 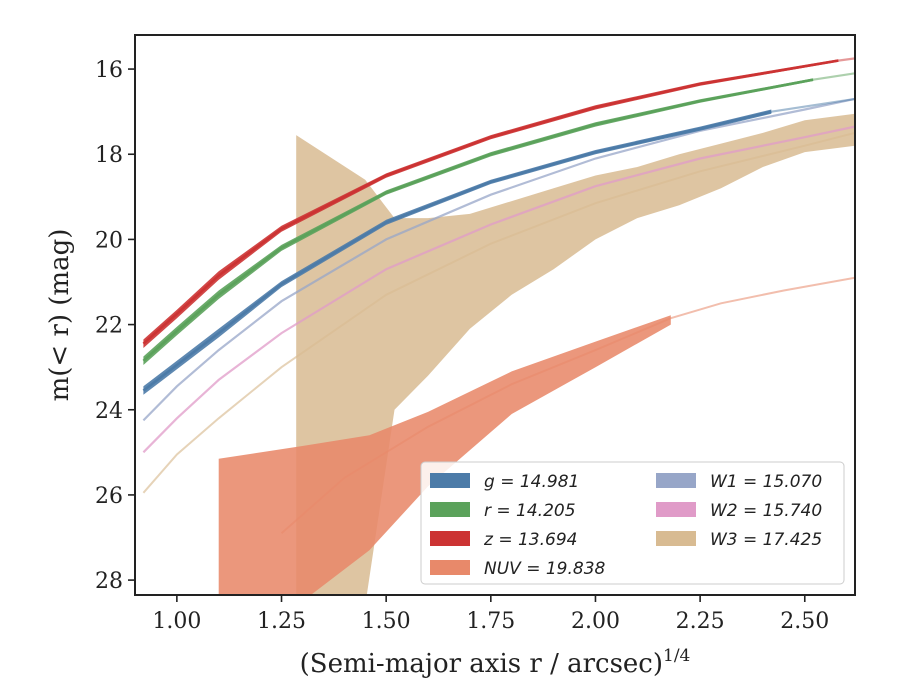 What do you see at coordinates (481, 664) in the screenshot?
I see `x-axis-label-text: (Semi-major axis r / arcsec)` at bounding box center [481, 664].